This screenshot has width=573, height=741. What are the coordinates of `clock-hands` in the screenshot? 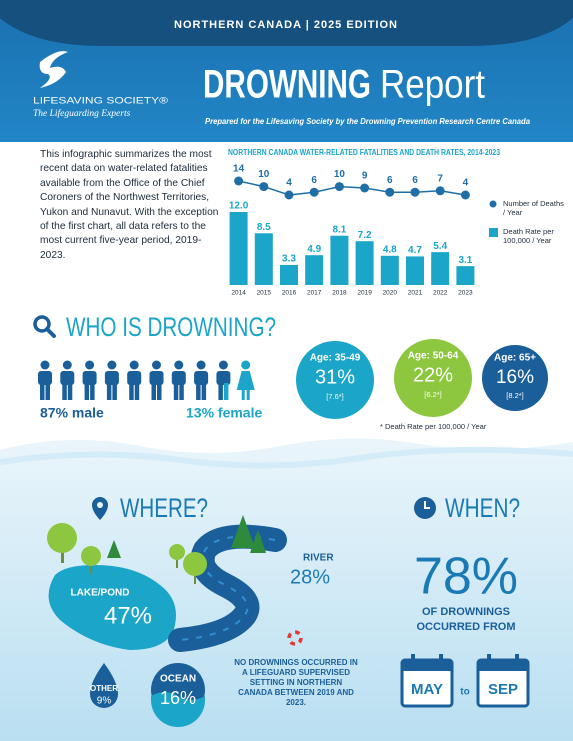 It's located at (427, 505).